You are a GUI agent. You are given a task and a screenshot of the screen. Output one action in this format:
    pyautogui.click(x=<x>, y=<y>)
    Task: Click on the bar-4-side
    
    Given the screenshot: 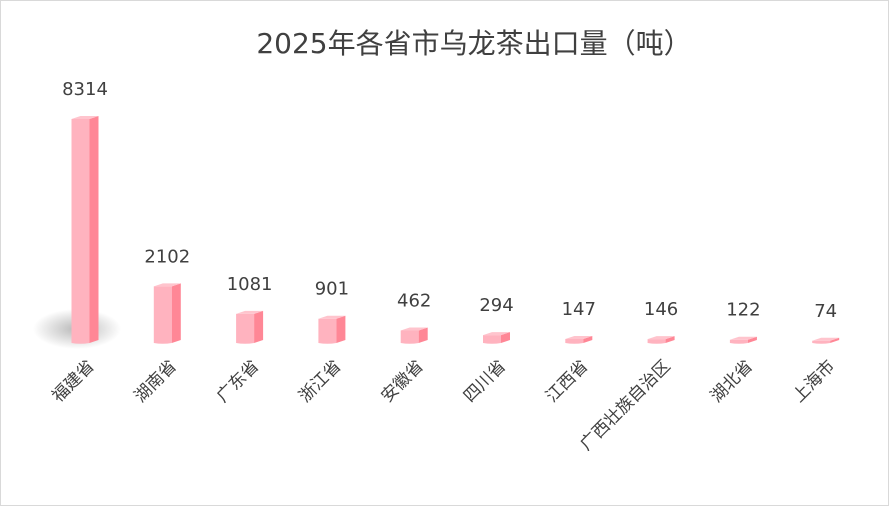 What is the action you would take?
    pyautogui.click(x=341, y=329)
    